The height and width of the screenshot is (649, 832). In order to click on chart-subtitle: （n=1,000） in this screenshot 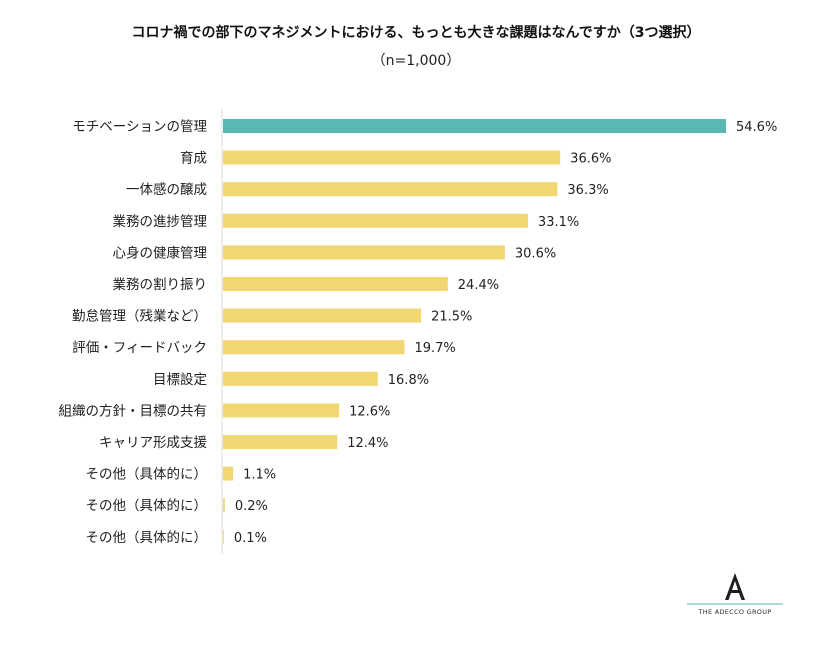, I will do `click(416, 61)`.